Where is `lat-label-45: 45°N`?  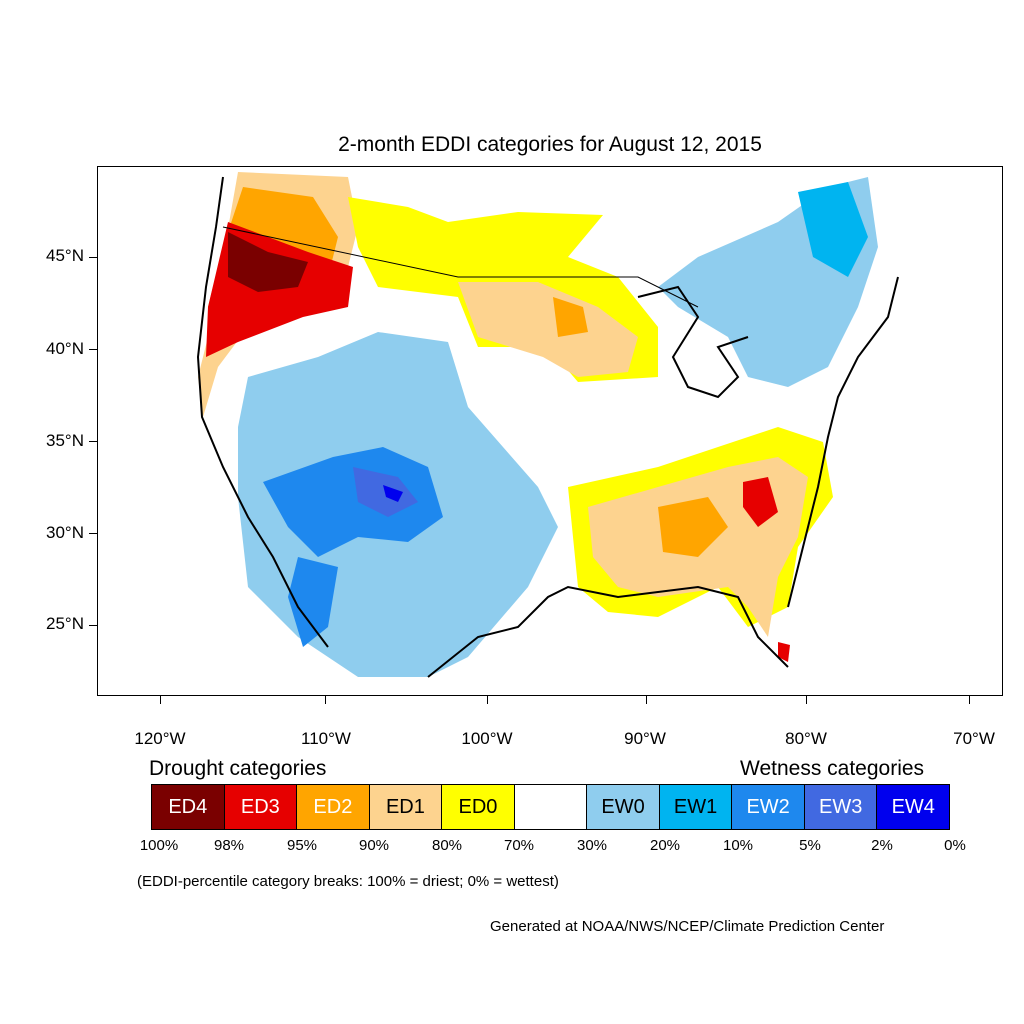
lat-label-45: 45°N is located at coordinates (65, 255).